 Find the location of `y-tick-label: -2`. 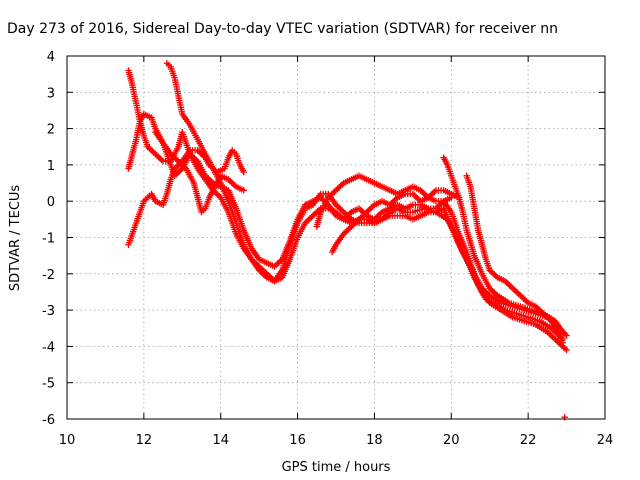

y-tick-label: -2 is located at coordinates (48, 275).